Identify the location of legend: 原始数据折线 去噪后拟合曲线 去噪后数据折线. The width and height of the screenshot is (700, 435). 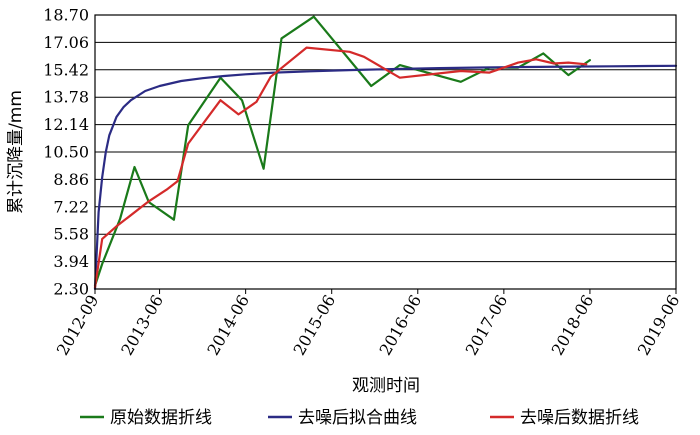
(359, 418).